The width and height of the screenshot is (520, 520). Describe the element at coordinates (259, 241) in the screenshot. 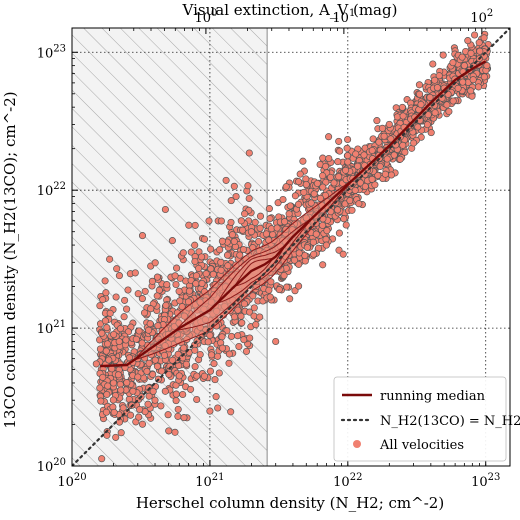

I see `scatter-point-1977` at that location.